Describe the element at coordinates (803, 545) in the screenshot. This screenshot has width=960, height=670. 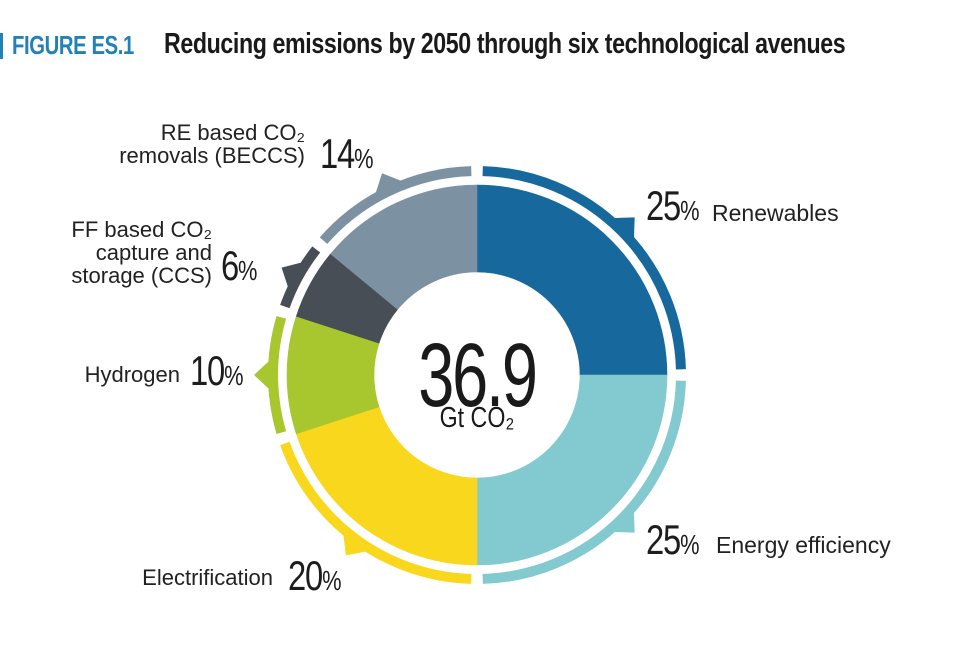
I see `energy-efficiency-label: Energy efficiency` at that location.